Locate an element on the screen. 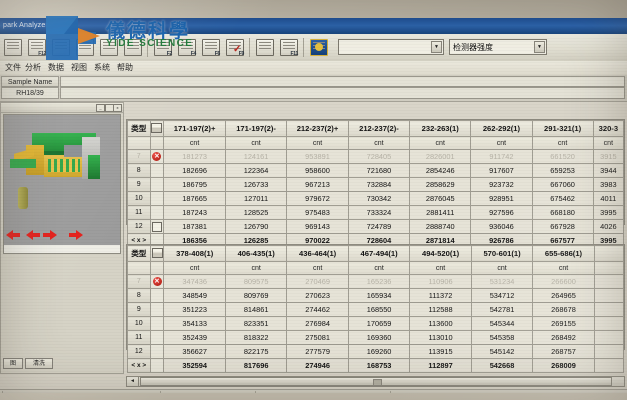 This screenshot has width=627, height=400. data-cell: 169260 is located at coordinates (379, 351).